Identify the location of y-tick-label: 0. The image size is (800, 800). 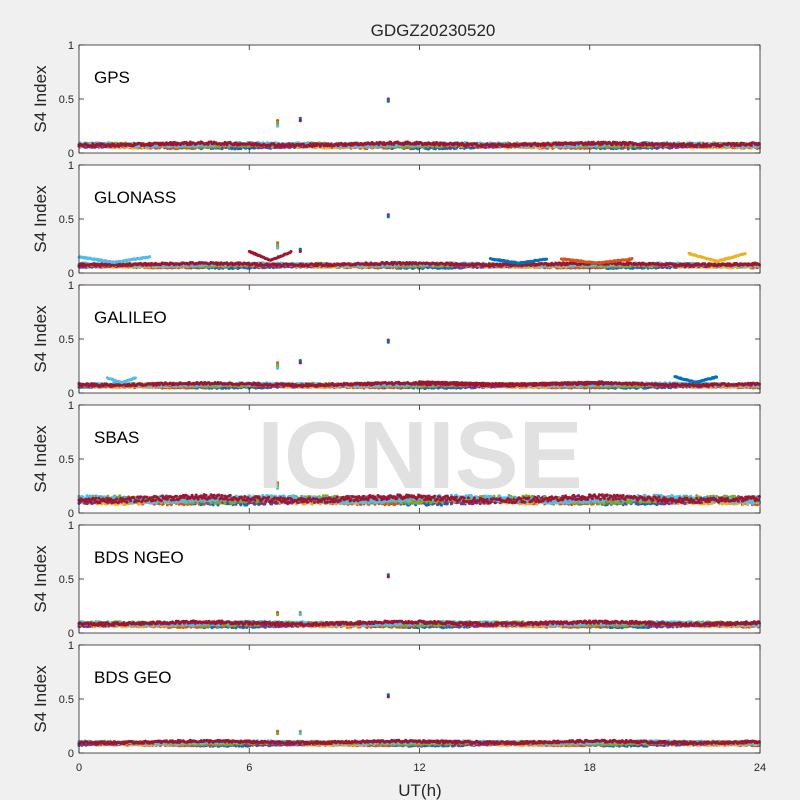
(71, 154).